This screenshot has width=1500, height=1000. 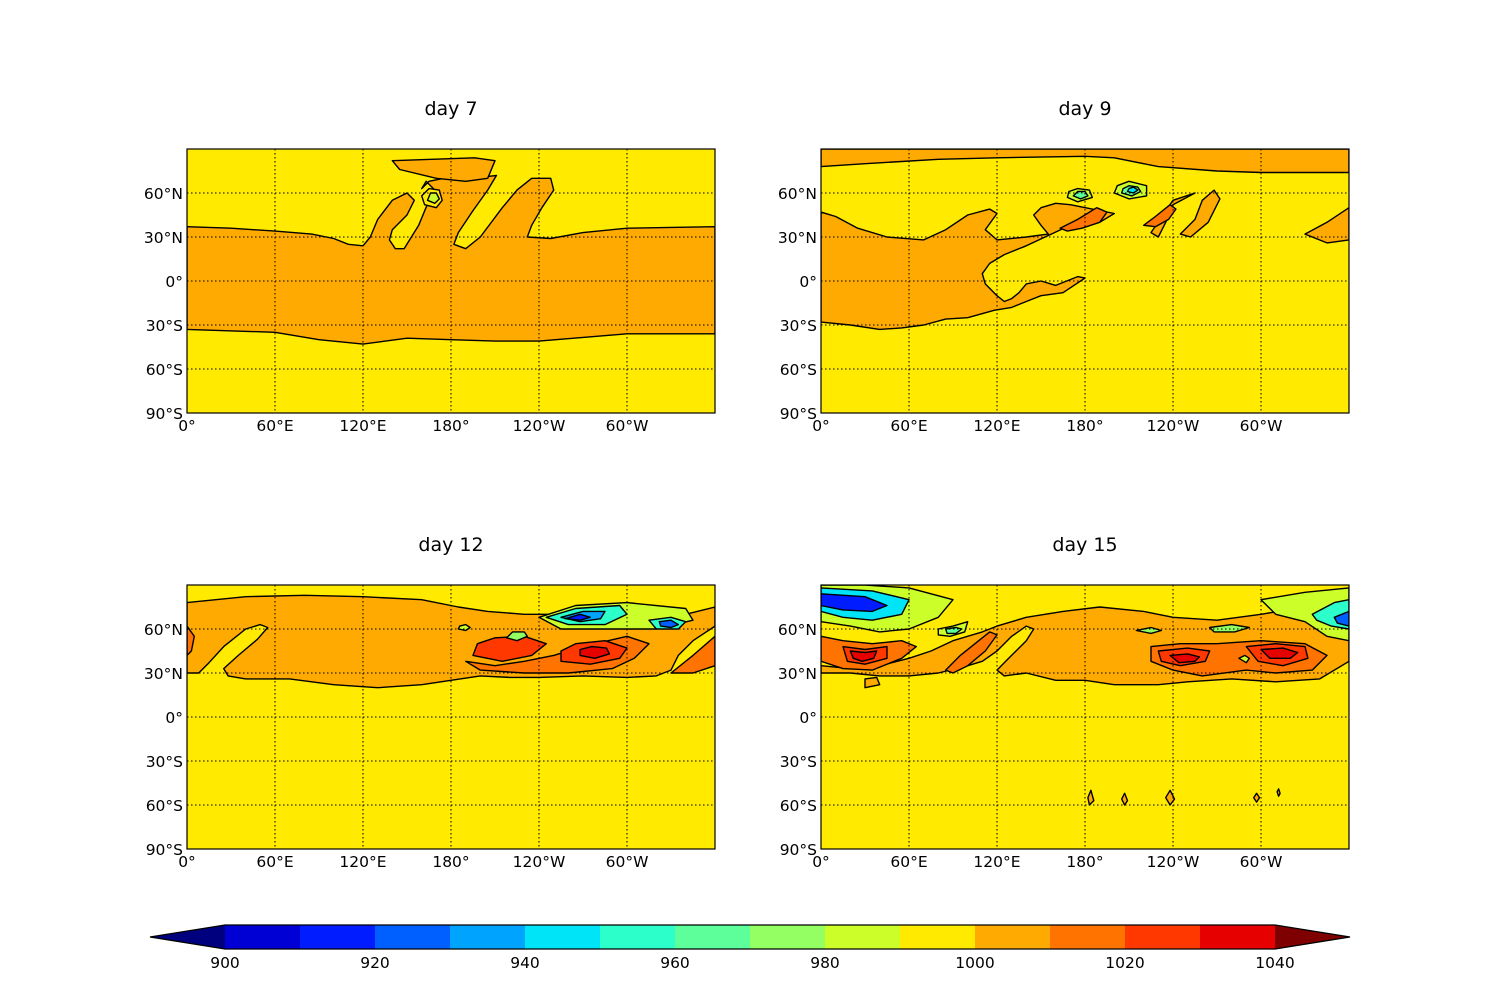 What do you see at coordinates (1084, 109) in the screenshot?
I see `panel-title: day 9` at bounding box center [1084, 109].